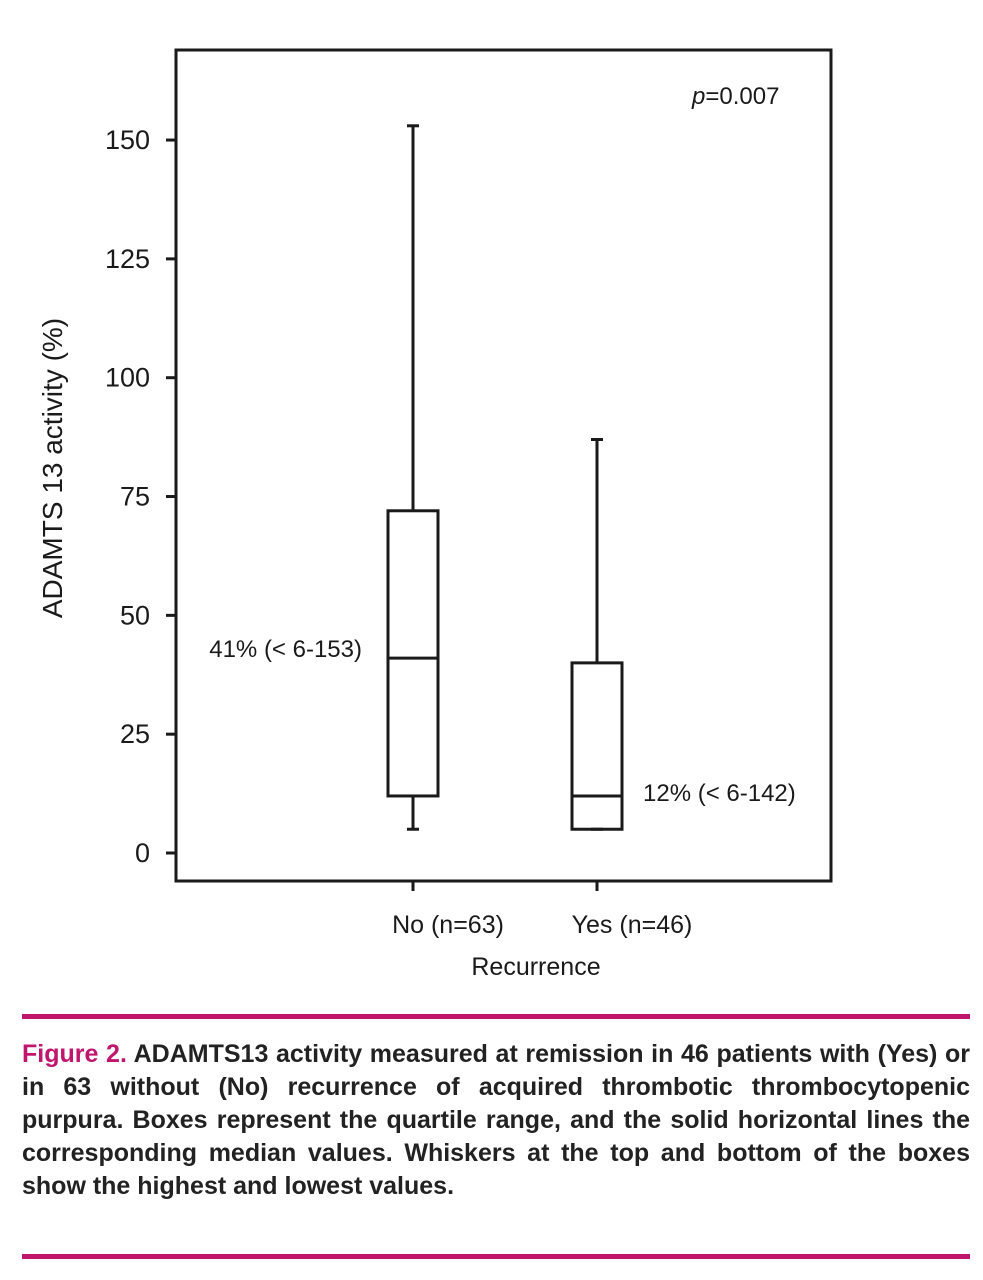  What do you see at coordinates (632, 925) in the screenshot?
I see `x-tick-label-1: Yes (n=46)` at bounding box center [632, 925].